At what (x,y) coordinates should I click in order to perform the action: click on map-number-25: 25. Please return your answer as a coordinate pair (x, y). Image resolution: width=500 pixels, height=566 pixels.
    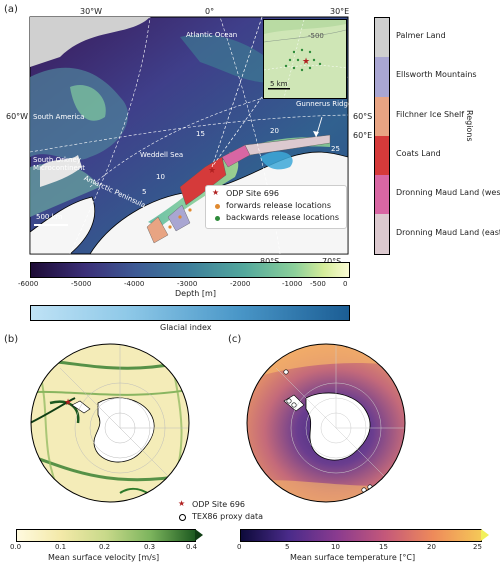
    Looking at the image, I should click on (335, 149).